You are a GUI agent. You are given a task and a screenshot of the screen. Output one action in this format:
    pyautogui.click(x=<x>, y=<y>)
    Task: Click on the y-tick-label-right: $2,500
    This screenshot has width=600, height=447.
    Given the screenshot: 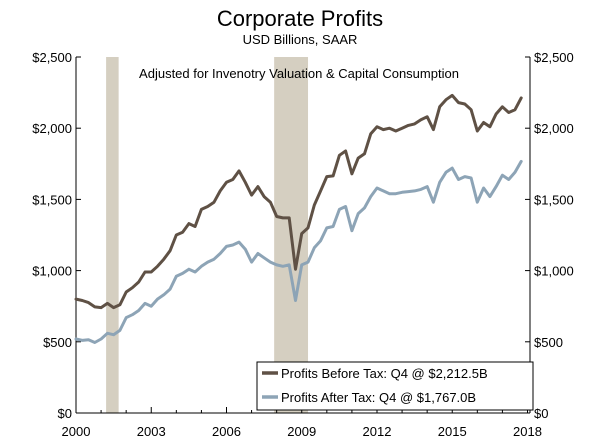 What is the action you would take?
    pyautogui.click(x=554, y=57)
    